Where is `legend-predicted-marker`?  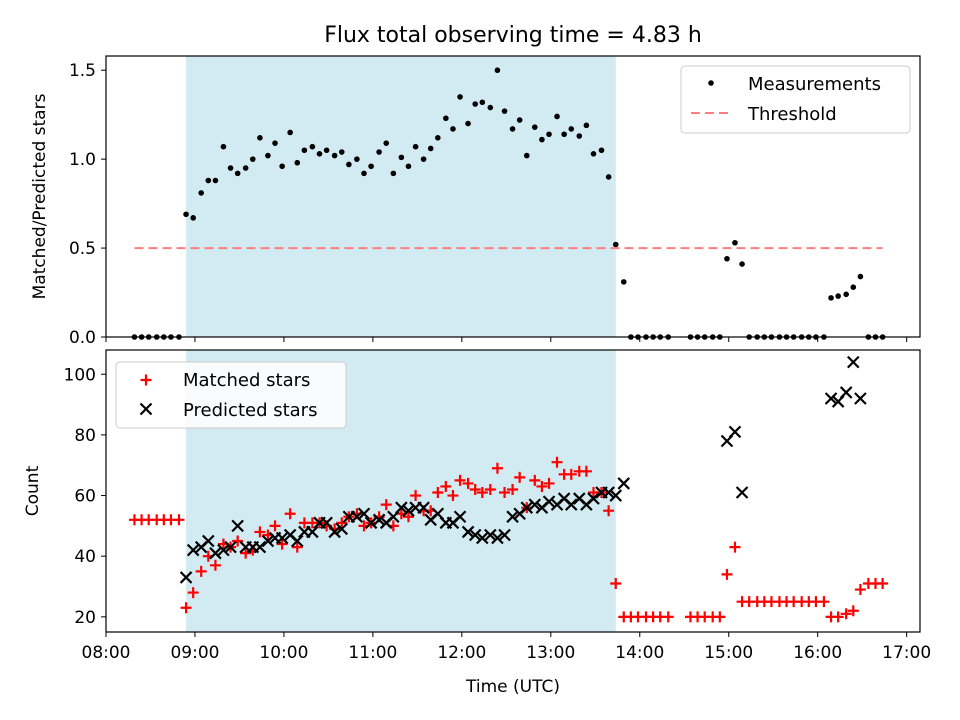
legend-predicted-marker is located at coordinates (146, 409).